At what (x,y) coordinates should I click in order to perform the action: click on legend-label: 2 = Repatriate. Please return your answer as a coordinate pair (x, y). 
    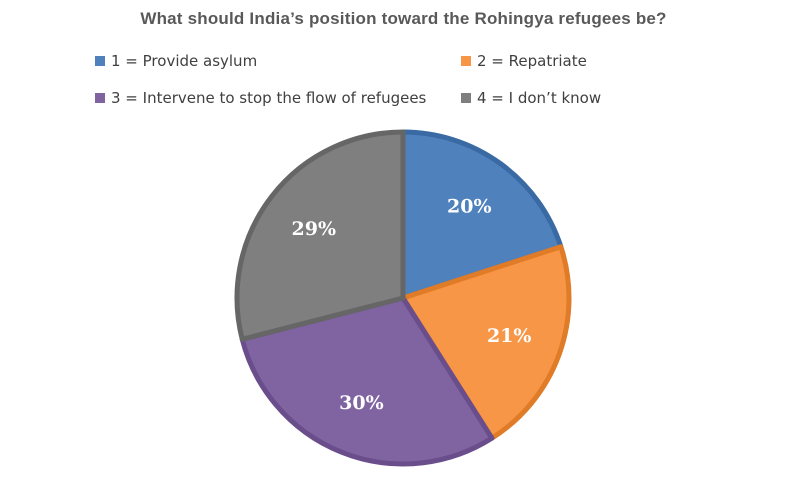
    Looking at the image, I should click on (532, 61).